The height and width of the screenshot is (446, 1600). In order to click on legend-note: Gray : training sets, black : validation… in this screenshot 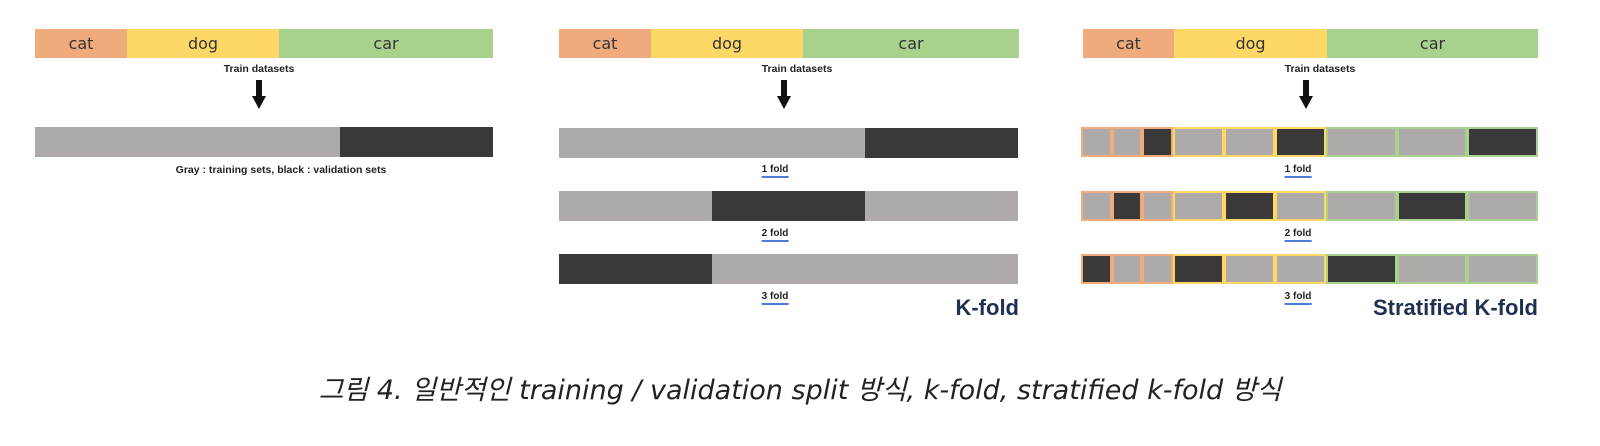, I will do `click(281, 170)`.